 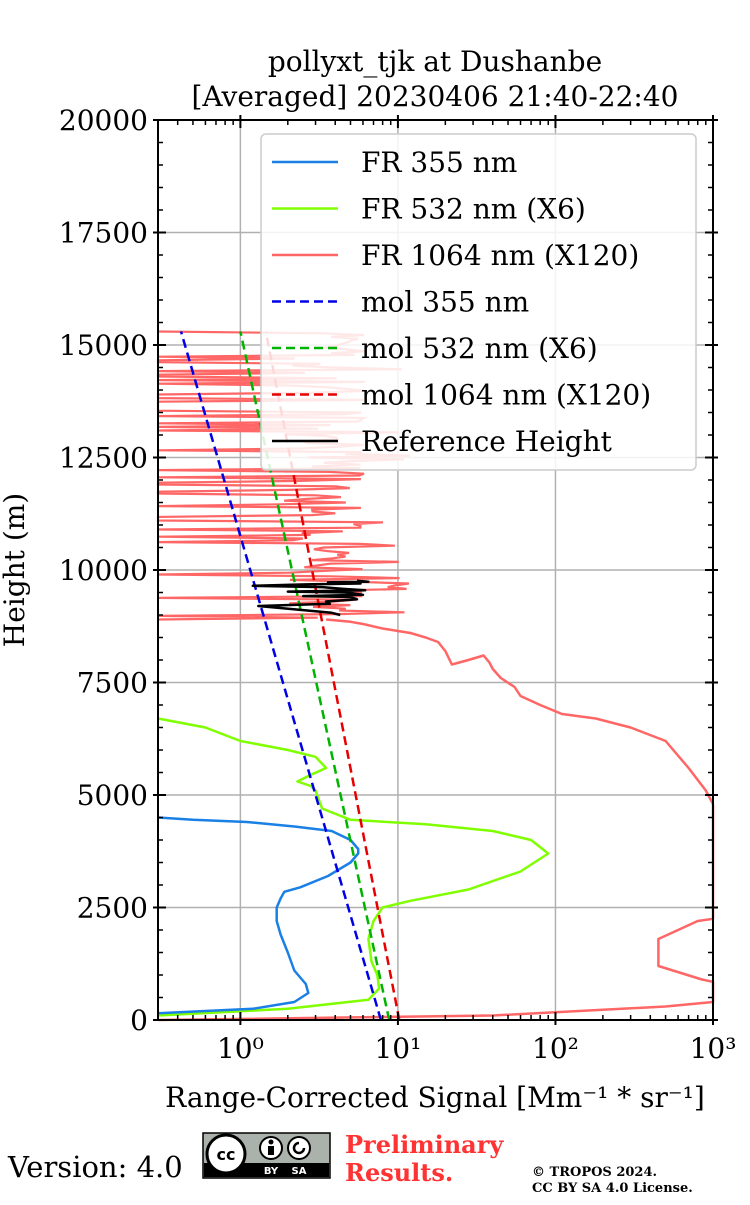 I want to click on x-tick-label: 10¹, so click(x=397, y=1048).